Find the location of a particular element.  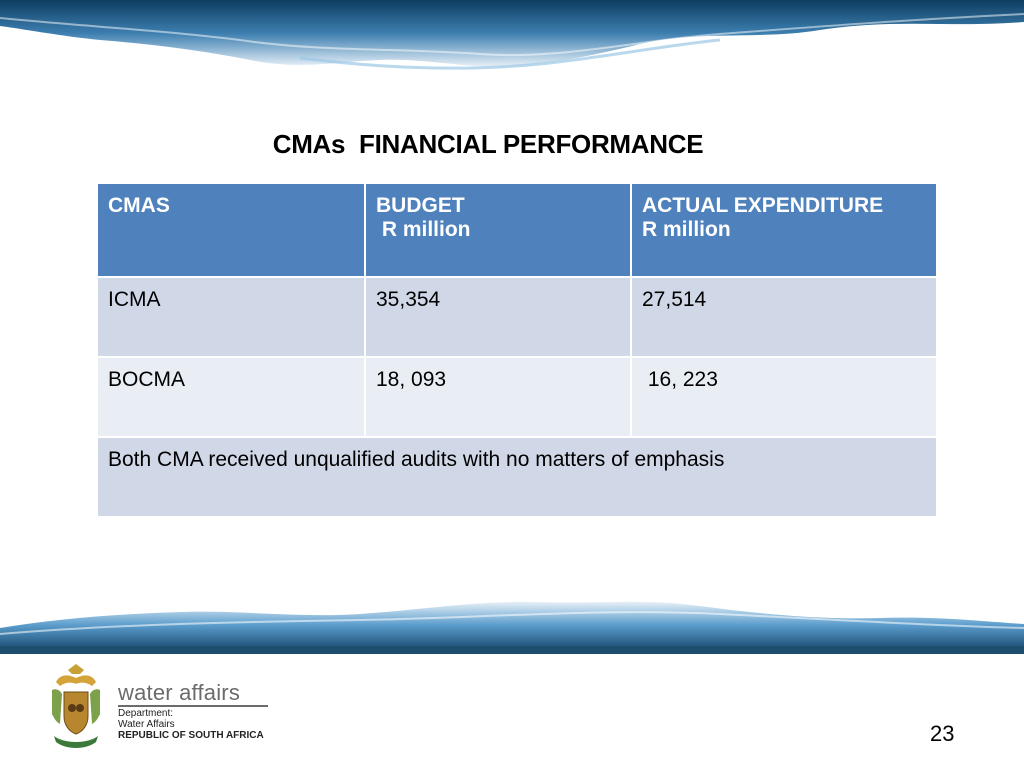

table-row: BOCMA 18, 093 16, 223 is located at coordinates (517, 397).